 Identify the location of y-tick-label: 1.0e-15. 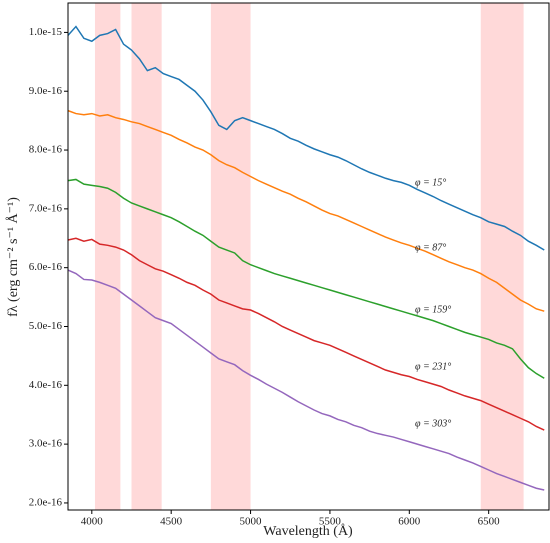
(46, 32).